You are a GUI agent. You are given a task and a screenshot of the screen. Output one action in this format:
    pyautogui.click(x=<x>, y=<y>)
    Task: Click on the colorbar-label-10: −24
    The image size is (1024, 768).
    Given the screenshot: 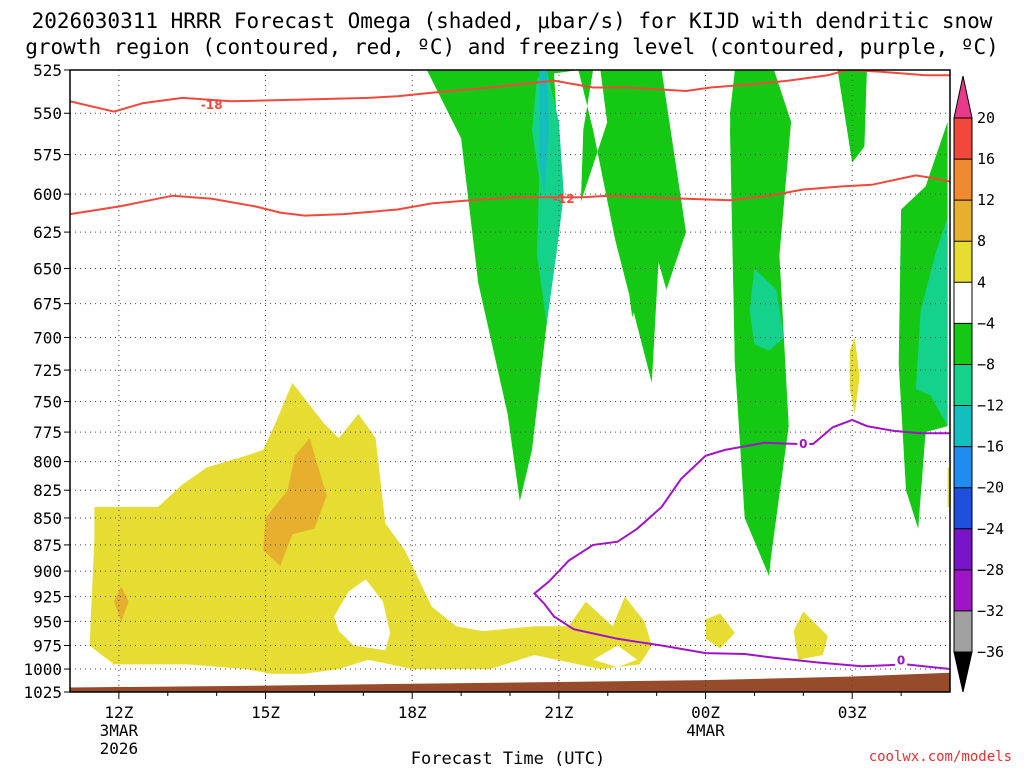 What is the action you would take?
    pyautogui.click(x=990, y=529)
    